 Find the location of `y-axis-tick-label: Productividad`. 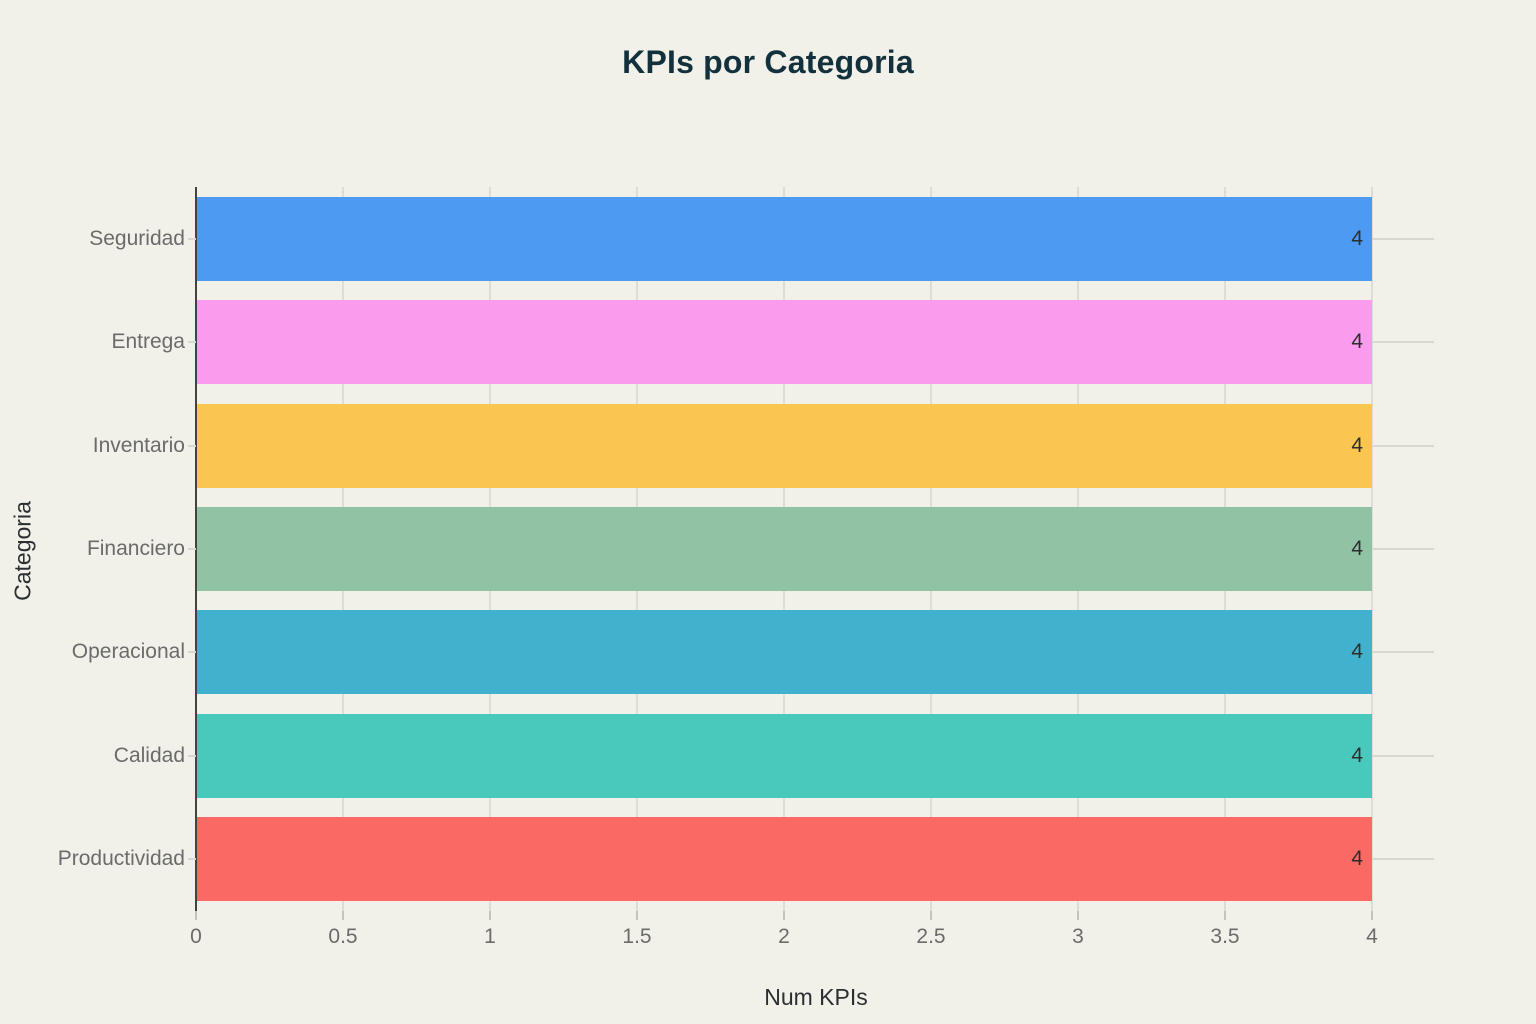

y-axis-tick-label: Productividad is located at coordinates (121, 859).